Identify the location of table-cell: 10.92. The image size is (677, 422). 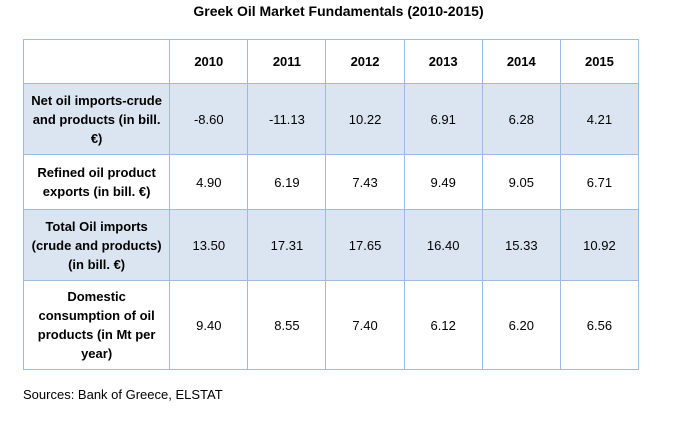
(599, 245).